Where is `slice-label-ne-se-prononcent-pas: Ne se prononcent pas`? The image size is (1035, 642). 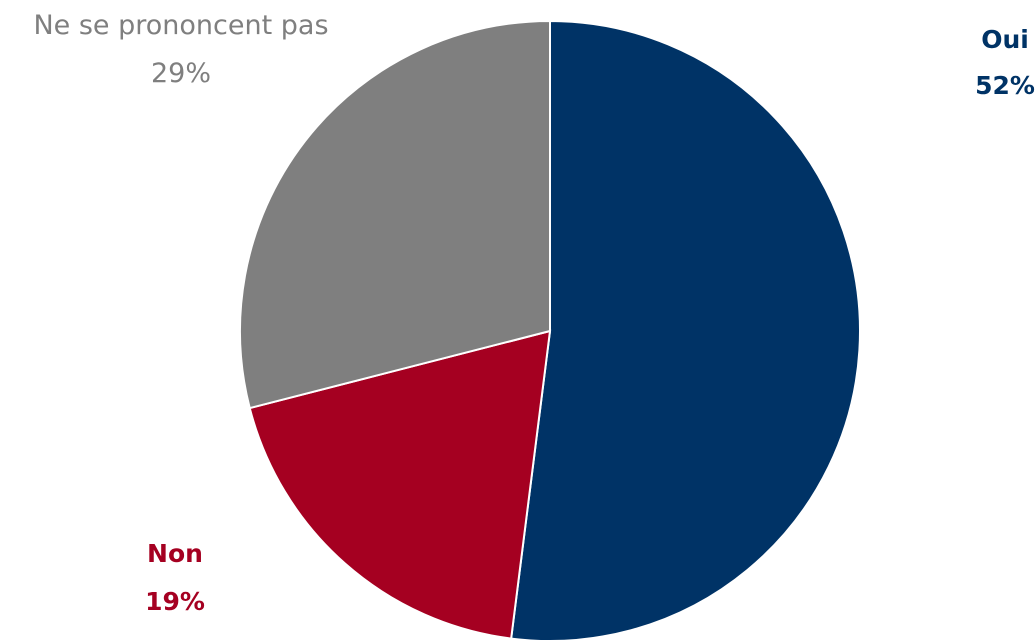
slice-label-ne-se-prononcent-pas: Ne se prononcent pas is located at coordinates (180, 25).